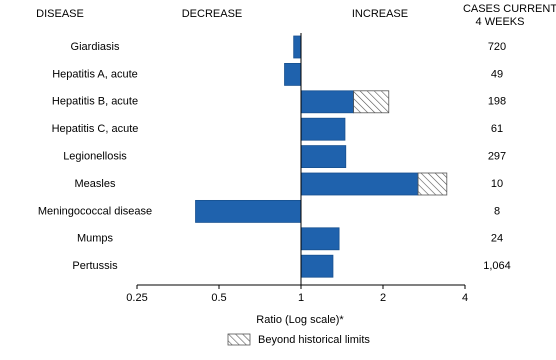 Image resolution: width=556 pixels, height=360 pixels. I want to click on x-tick-label: 1, so click(301, 298).